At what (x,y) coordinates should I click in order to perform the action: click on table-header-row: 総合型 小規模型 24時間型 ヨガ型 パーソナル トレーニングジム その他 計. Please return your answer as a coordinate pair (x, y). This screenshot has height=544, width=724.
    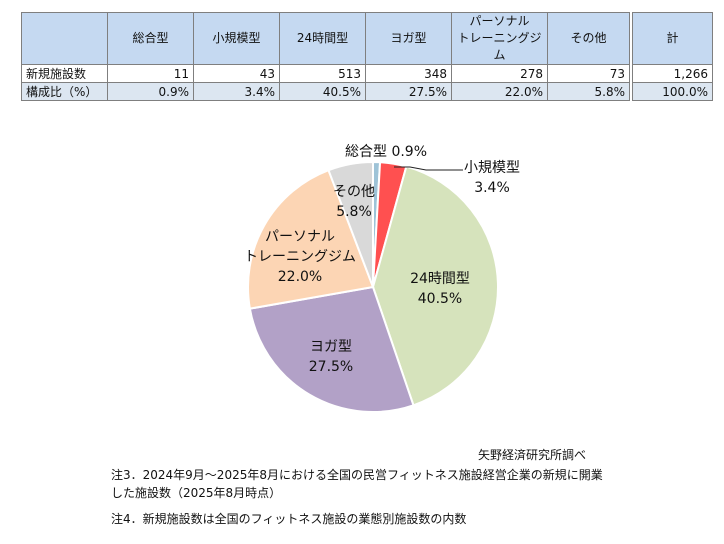
    Looking at the image, I should click on (367, 38).